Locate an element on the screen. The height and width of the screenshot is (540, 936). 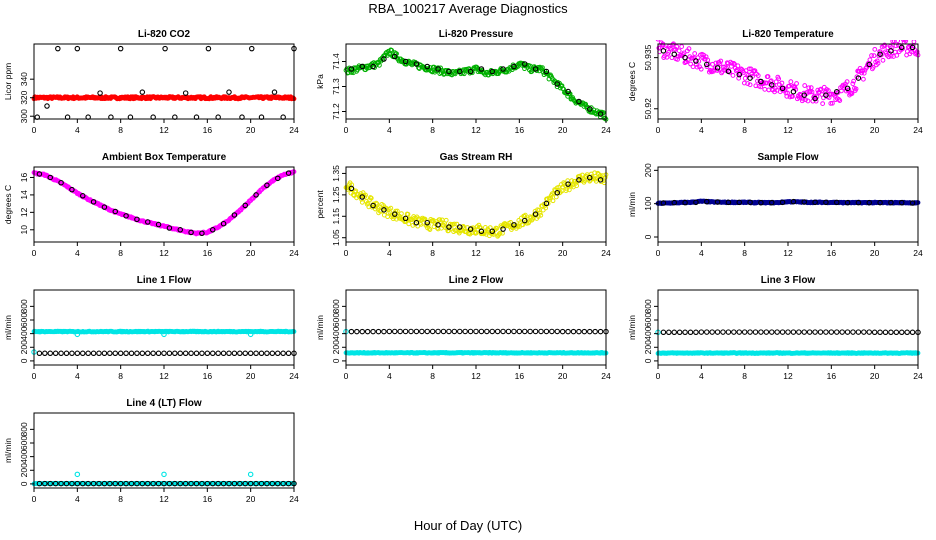
panel-title: Line 3 Flow is located at coordinates (788, 280).